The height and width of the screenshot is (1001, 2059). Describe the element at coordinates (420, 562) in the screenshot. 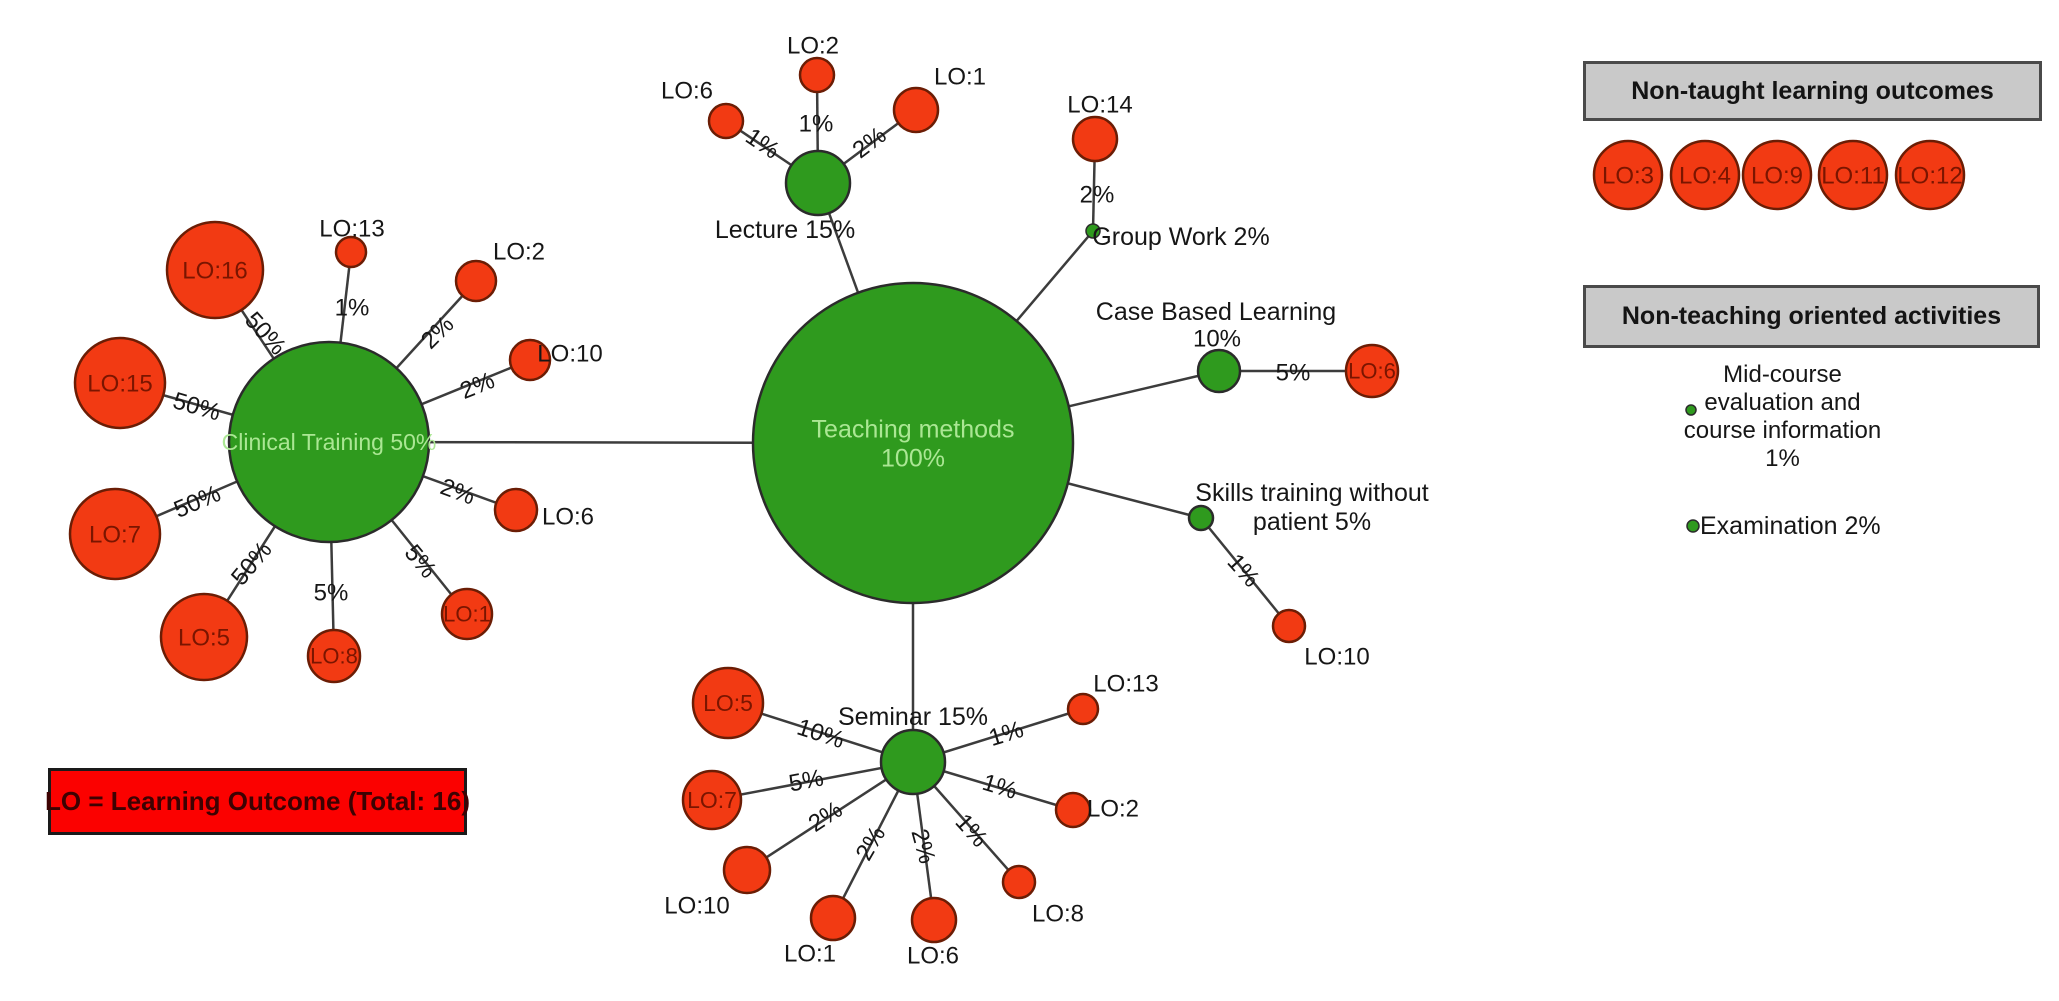

I see `edge-label-clinical-training-ct-lo1: 5%` at that location.